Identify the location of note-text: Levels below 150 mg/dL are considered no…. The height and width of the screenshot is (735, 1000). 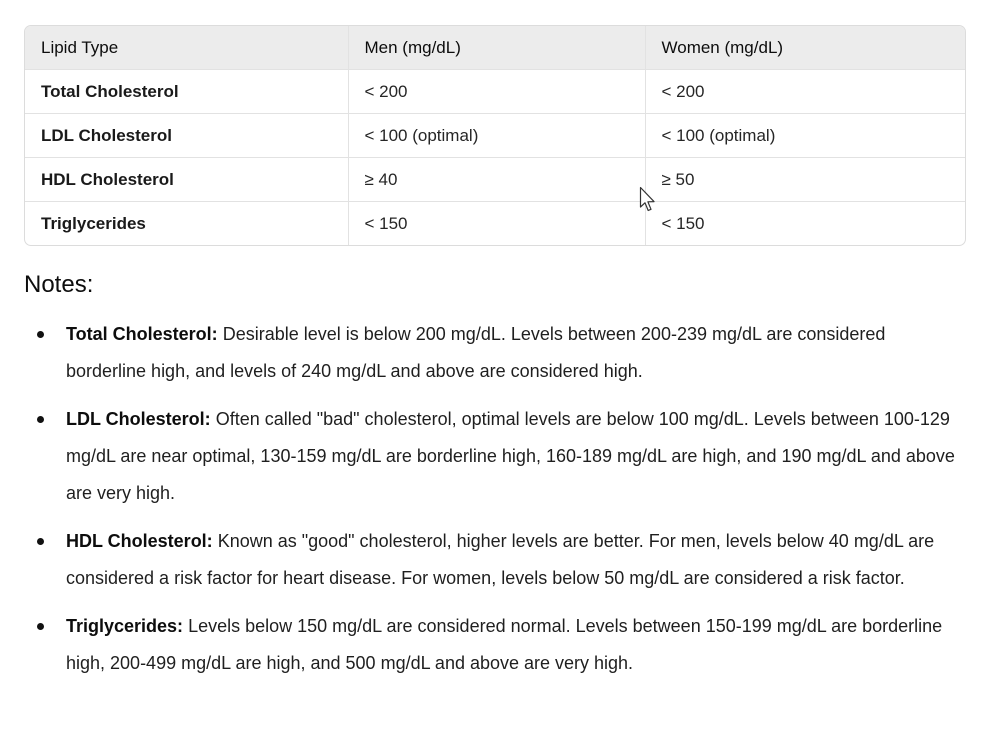
(504, 644).